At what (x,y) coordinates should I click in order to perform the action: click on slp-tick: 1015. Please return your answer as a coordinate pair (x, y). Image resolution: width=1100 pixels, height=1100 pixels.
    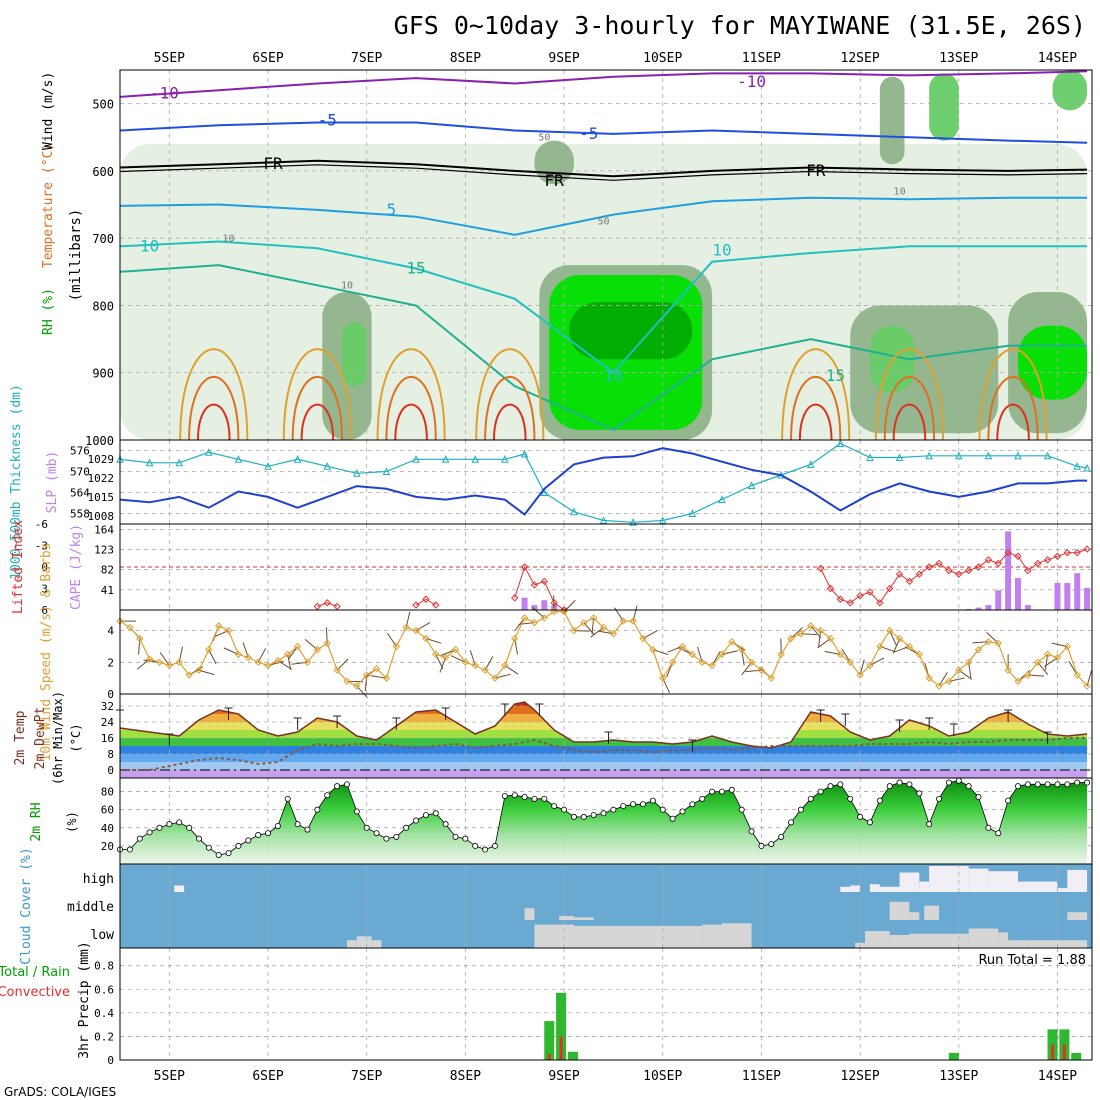
    Looking at the image, I should click on (101, 497).